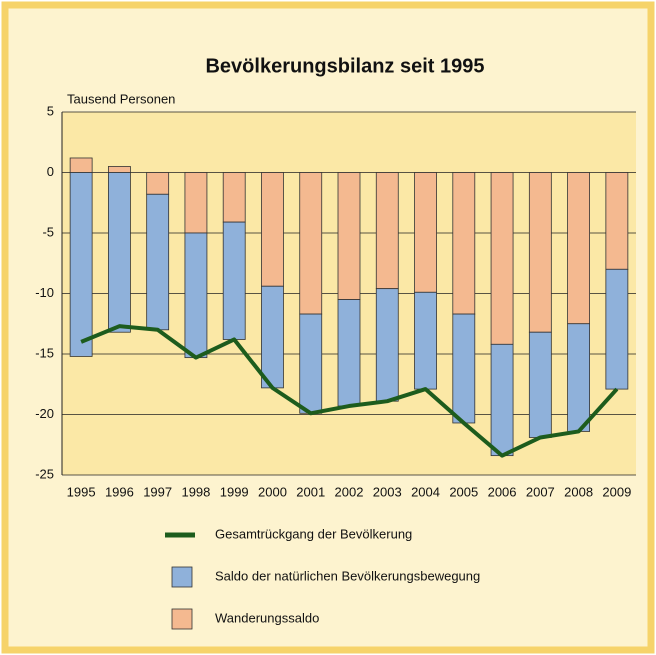  I want to click on x-tick-label: 2009, so click(616, 491).